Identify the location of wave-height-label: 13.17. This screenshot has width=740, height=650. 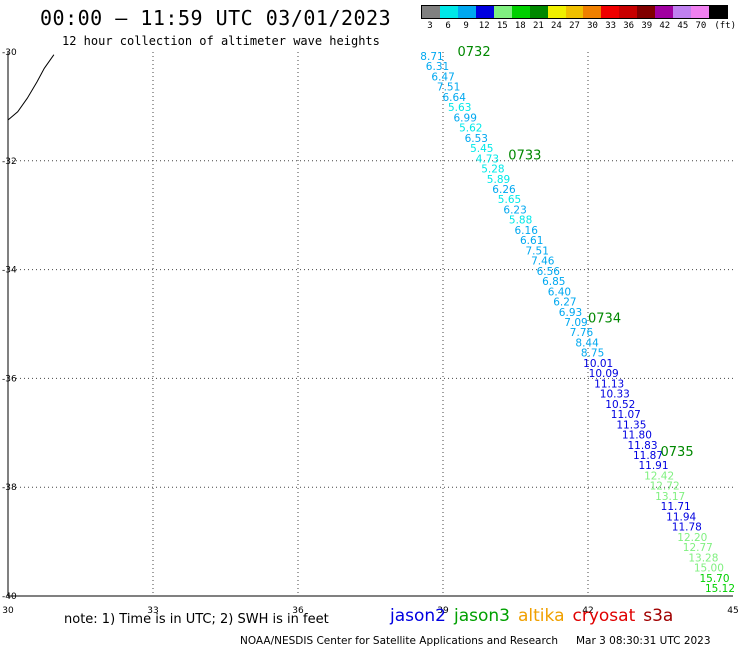
(670, 497).